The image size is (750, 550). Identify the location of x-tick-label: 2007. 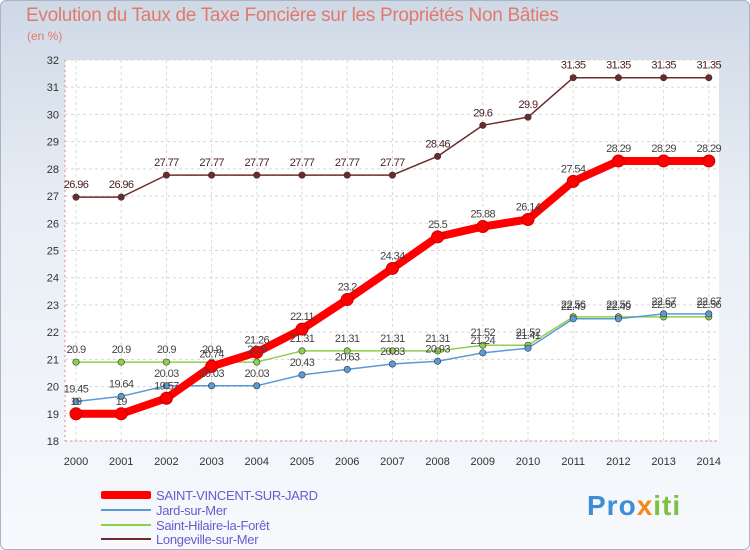
(392, 462).